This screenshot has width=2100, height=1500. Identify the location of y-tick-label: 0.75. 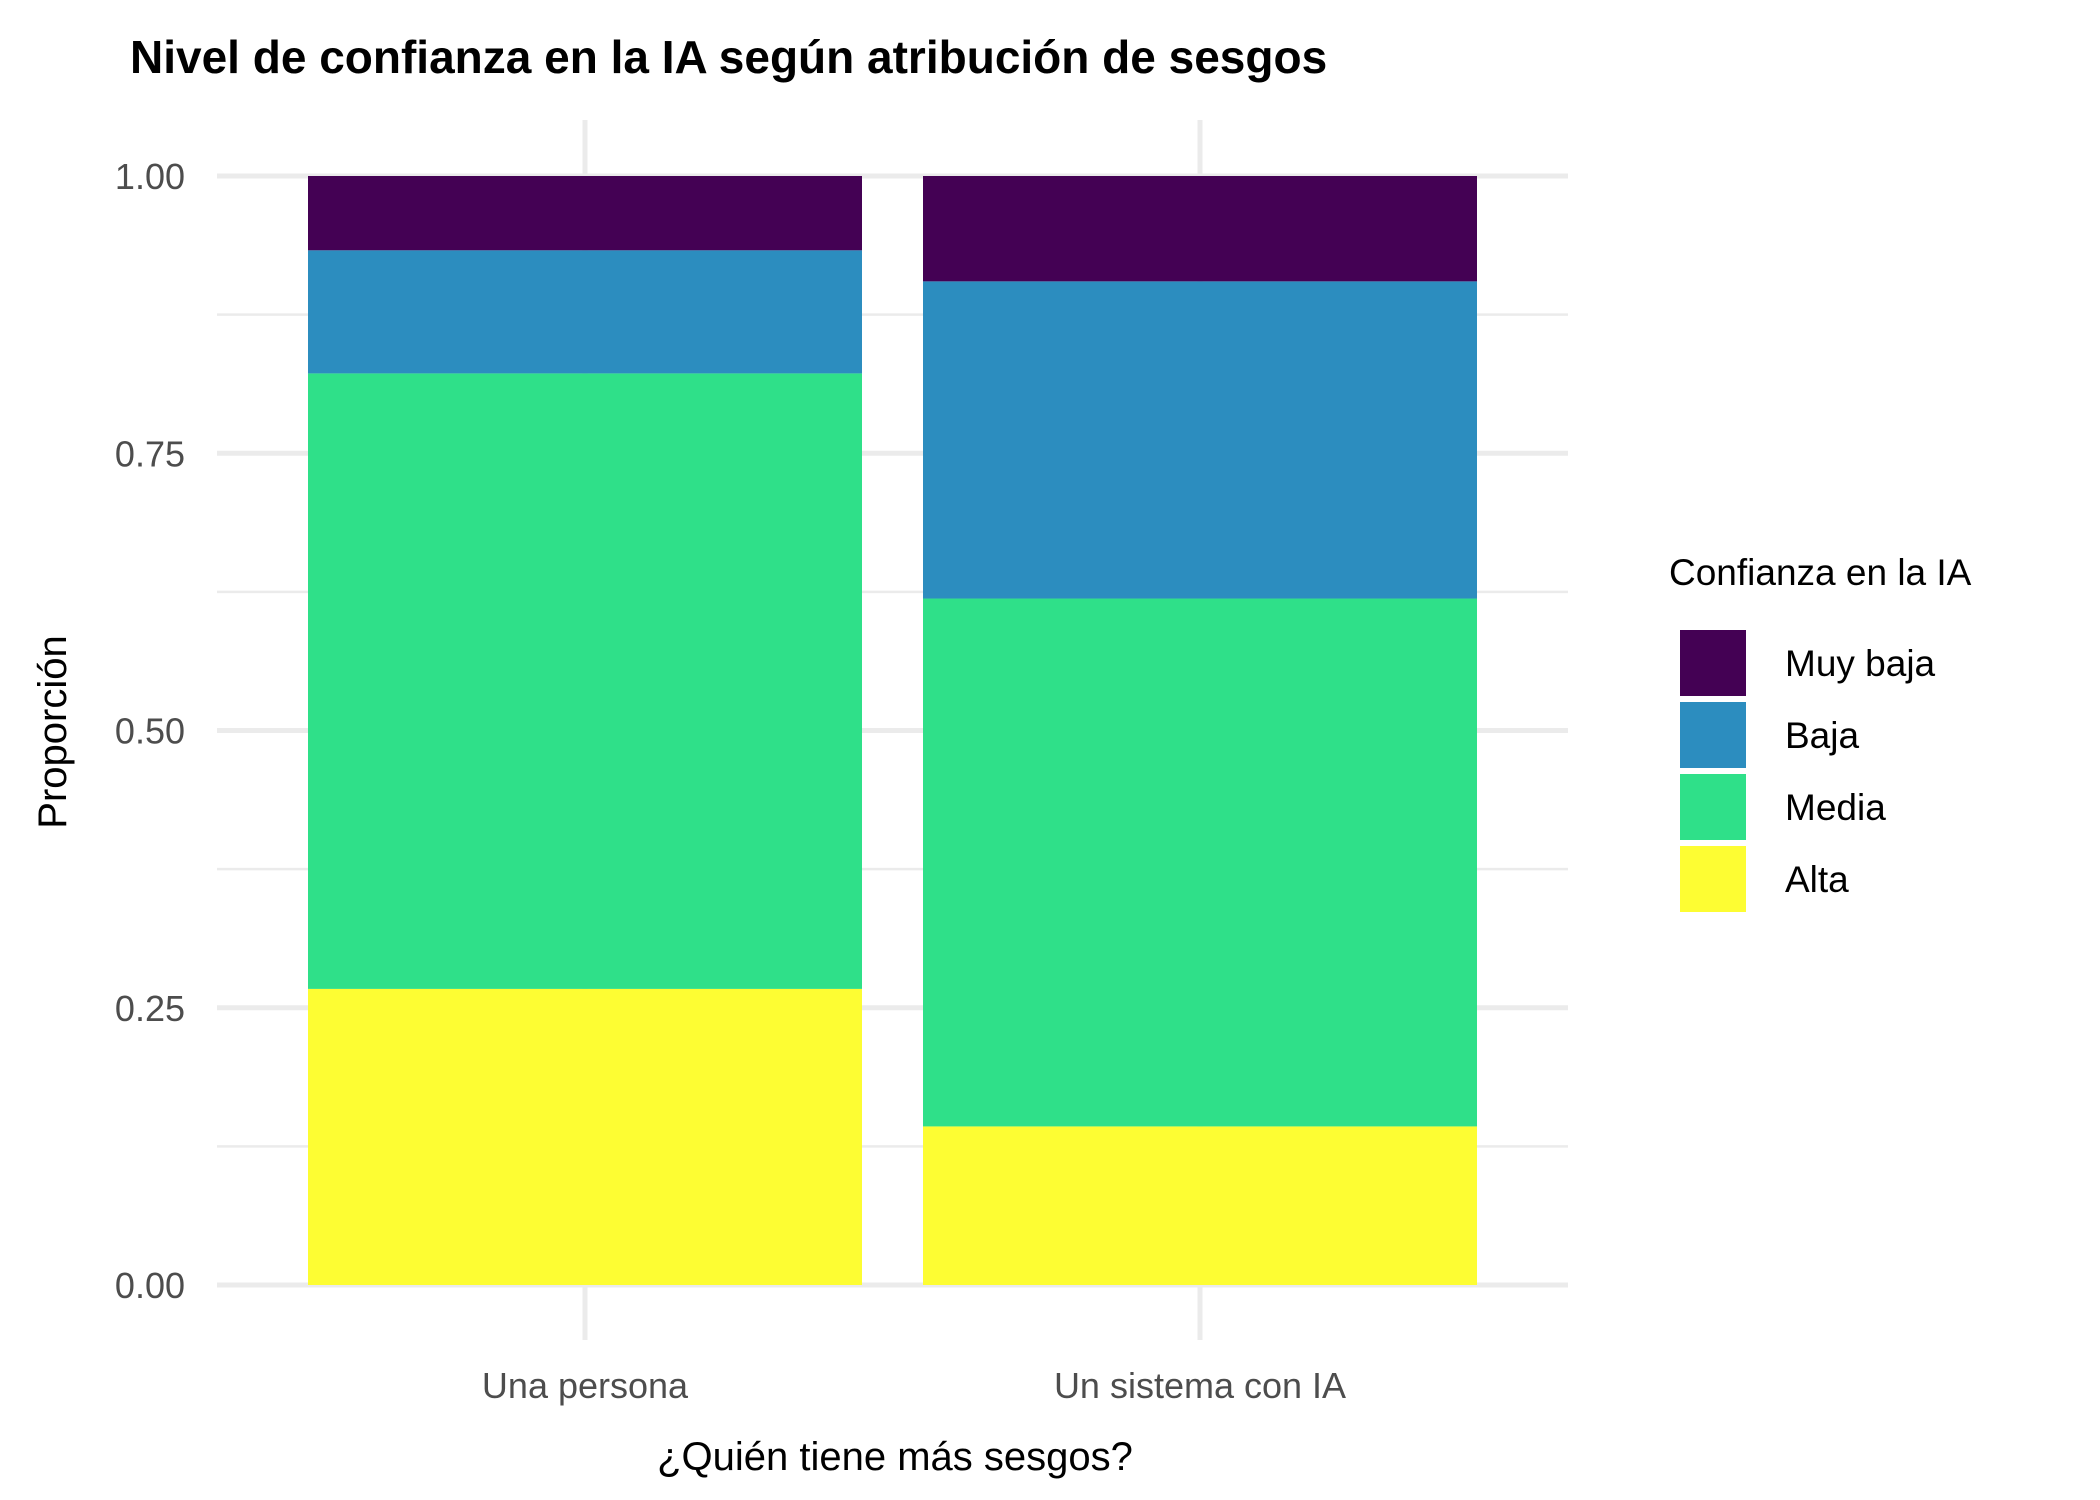
(150, 453).